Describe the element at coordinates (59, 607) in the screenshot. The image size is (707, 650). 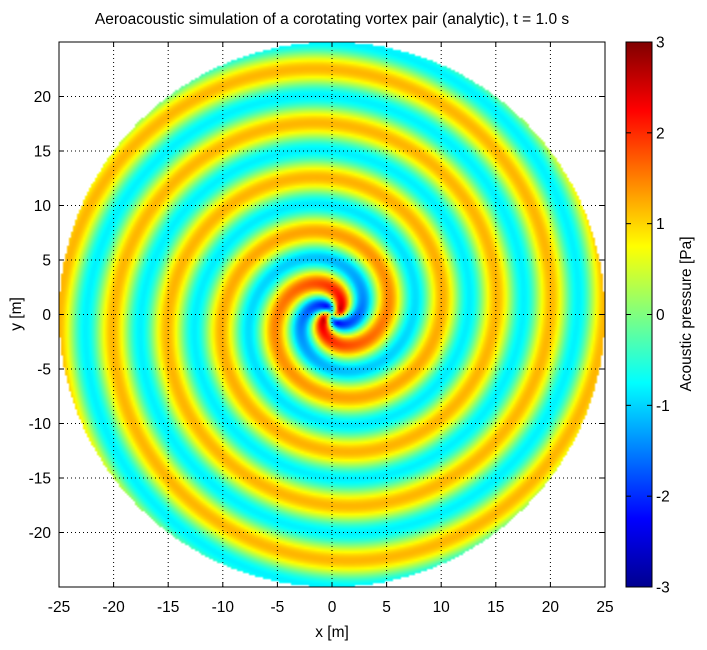
I see `x-tick-label: -25` at that location.